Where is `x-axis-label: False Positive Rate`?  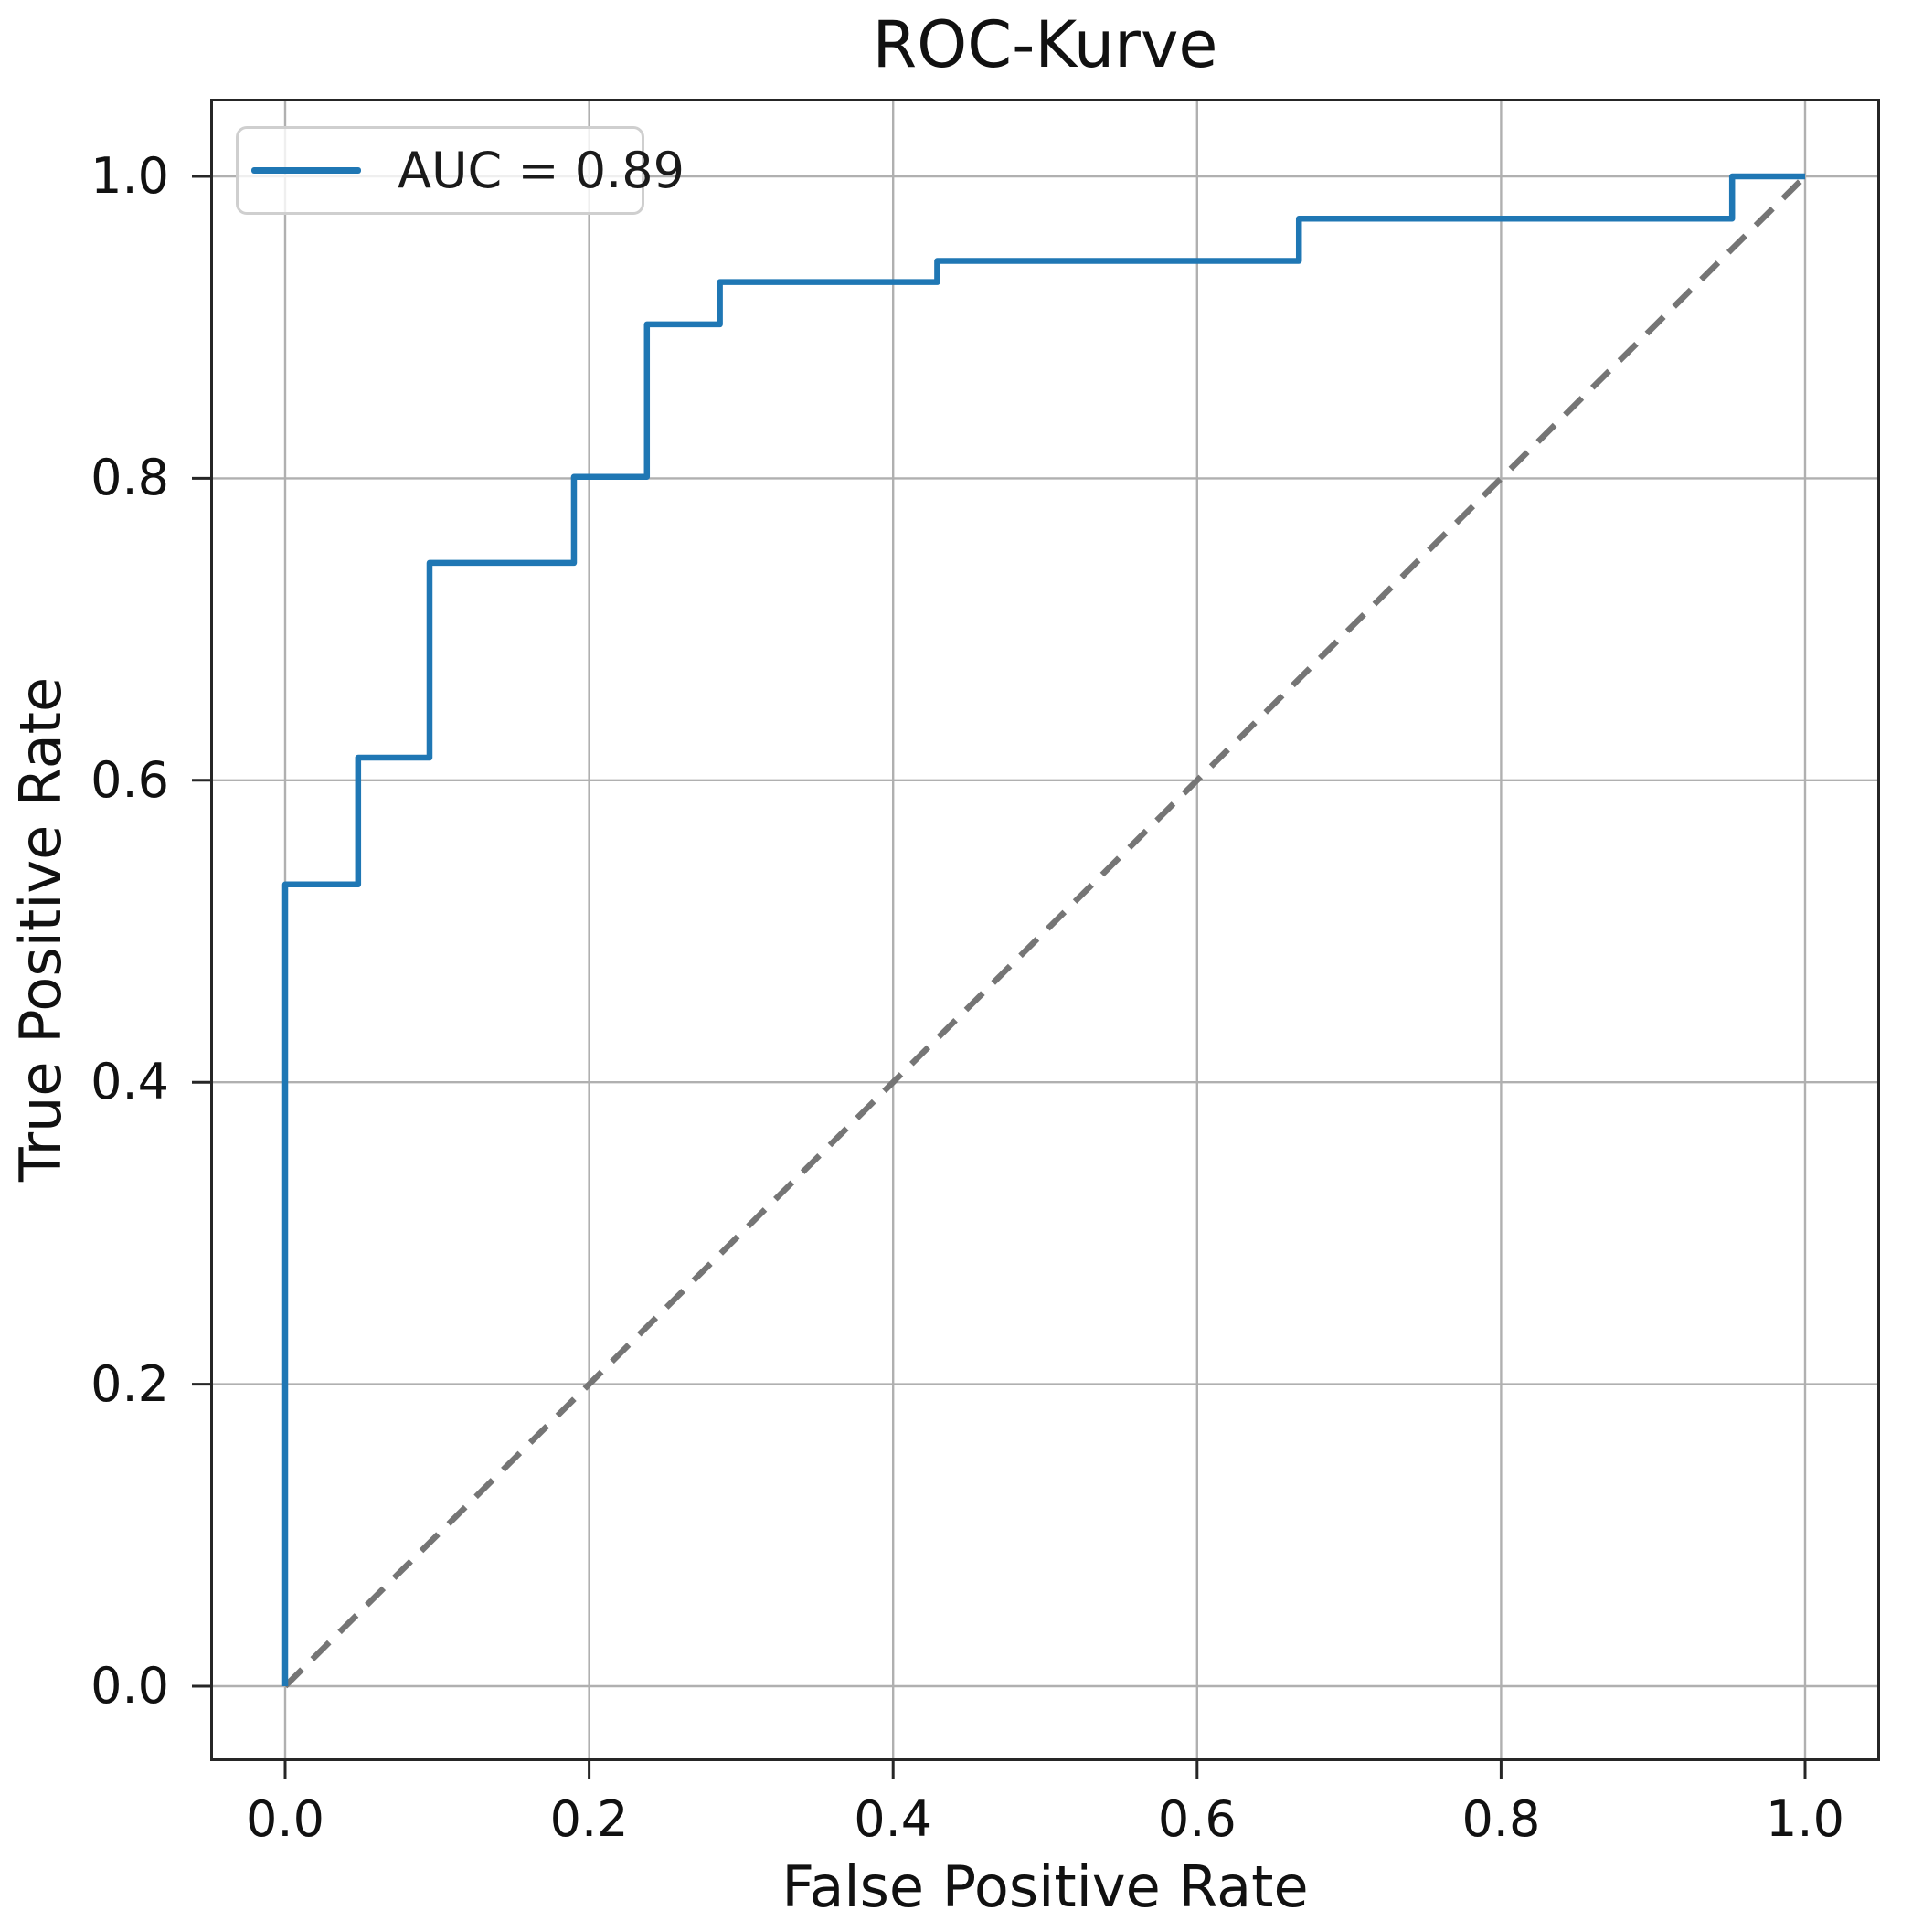
x-axis-label: False Positive Rate is located at coordinates (1045, 1886).